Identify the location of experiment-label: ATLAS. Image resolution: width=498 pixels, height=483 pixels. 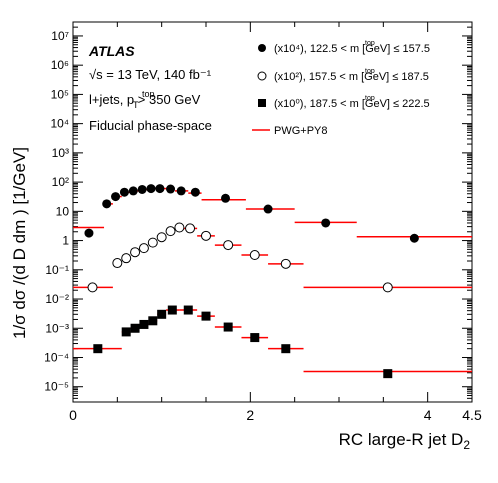
(111, 51).